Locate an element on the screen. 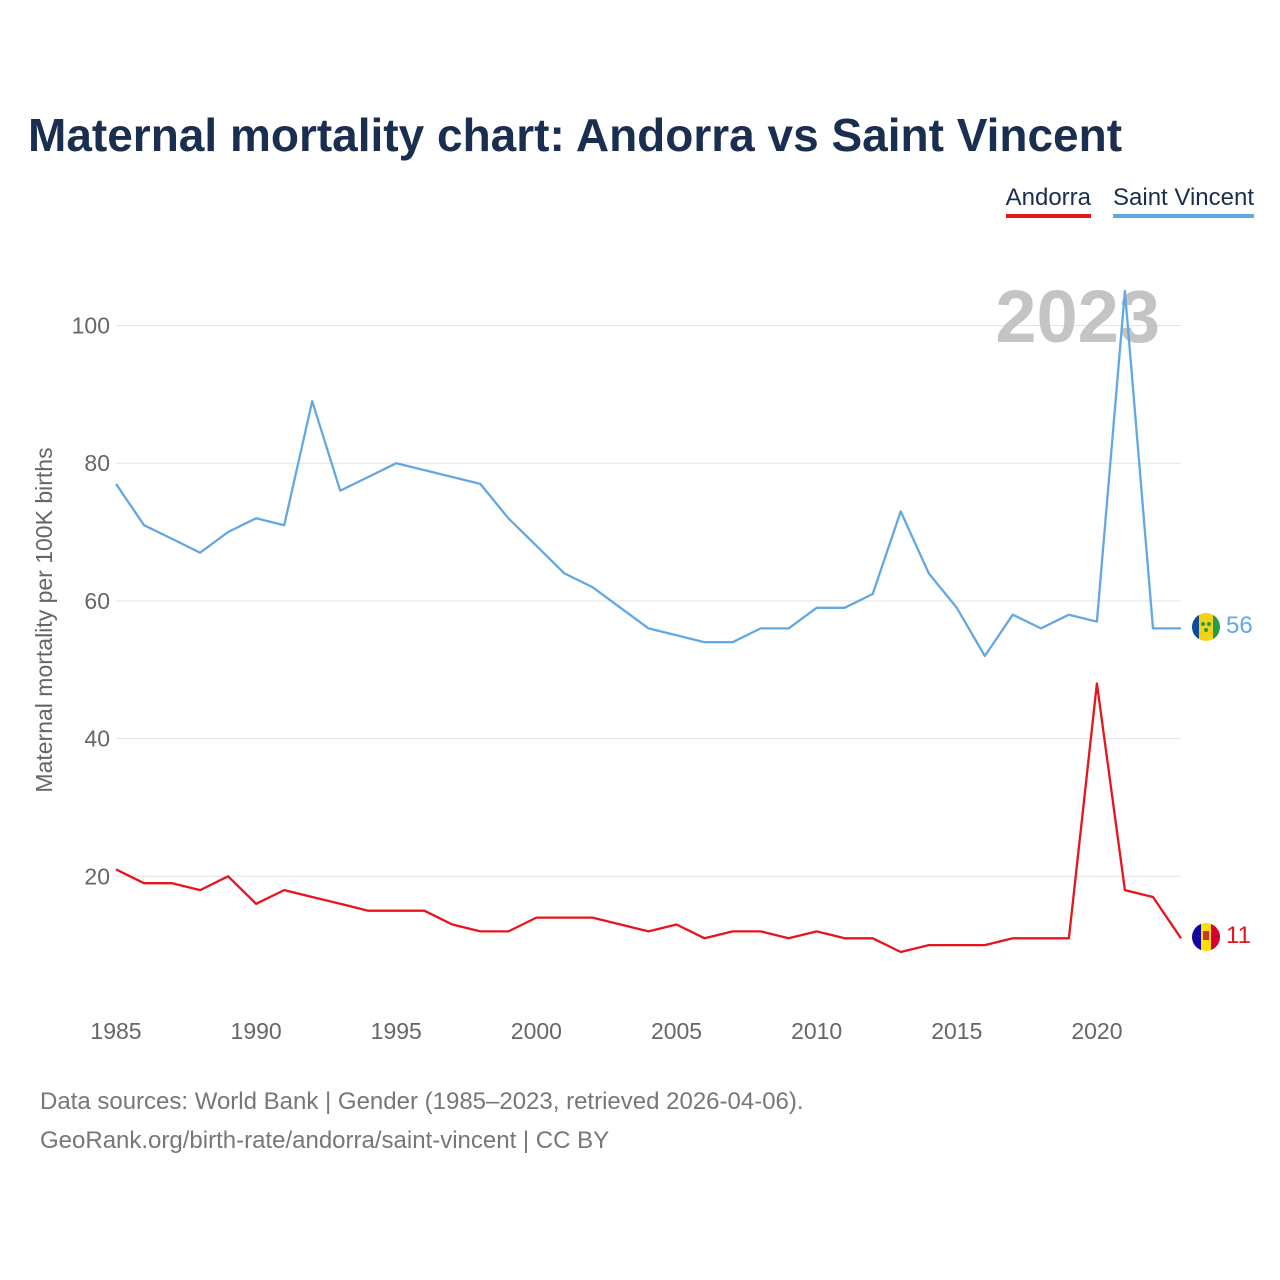 The width and height of the screenshot is (1280, 1280). x-tick-label: 2000 is located at coordinates (536, 1031).